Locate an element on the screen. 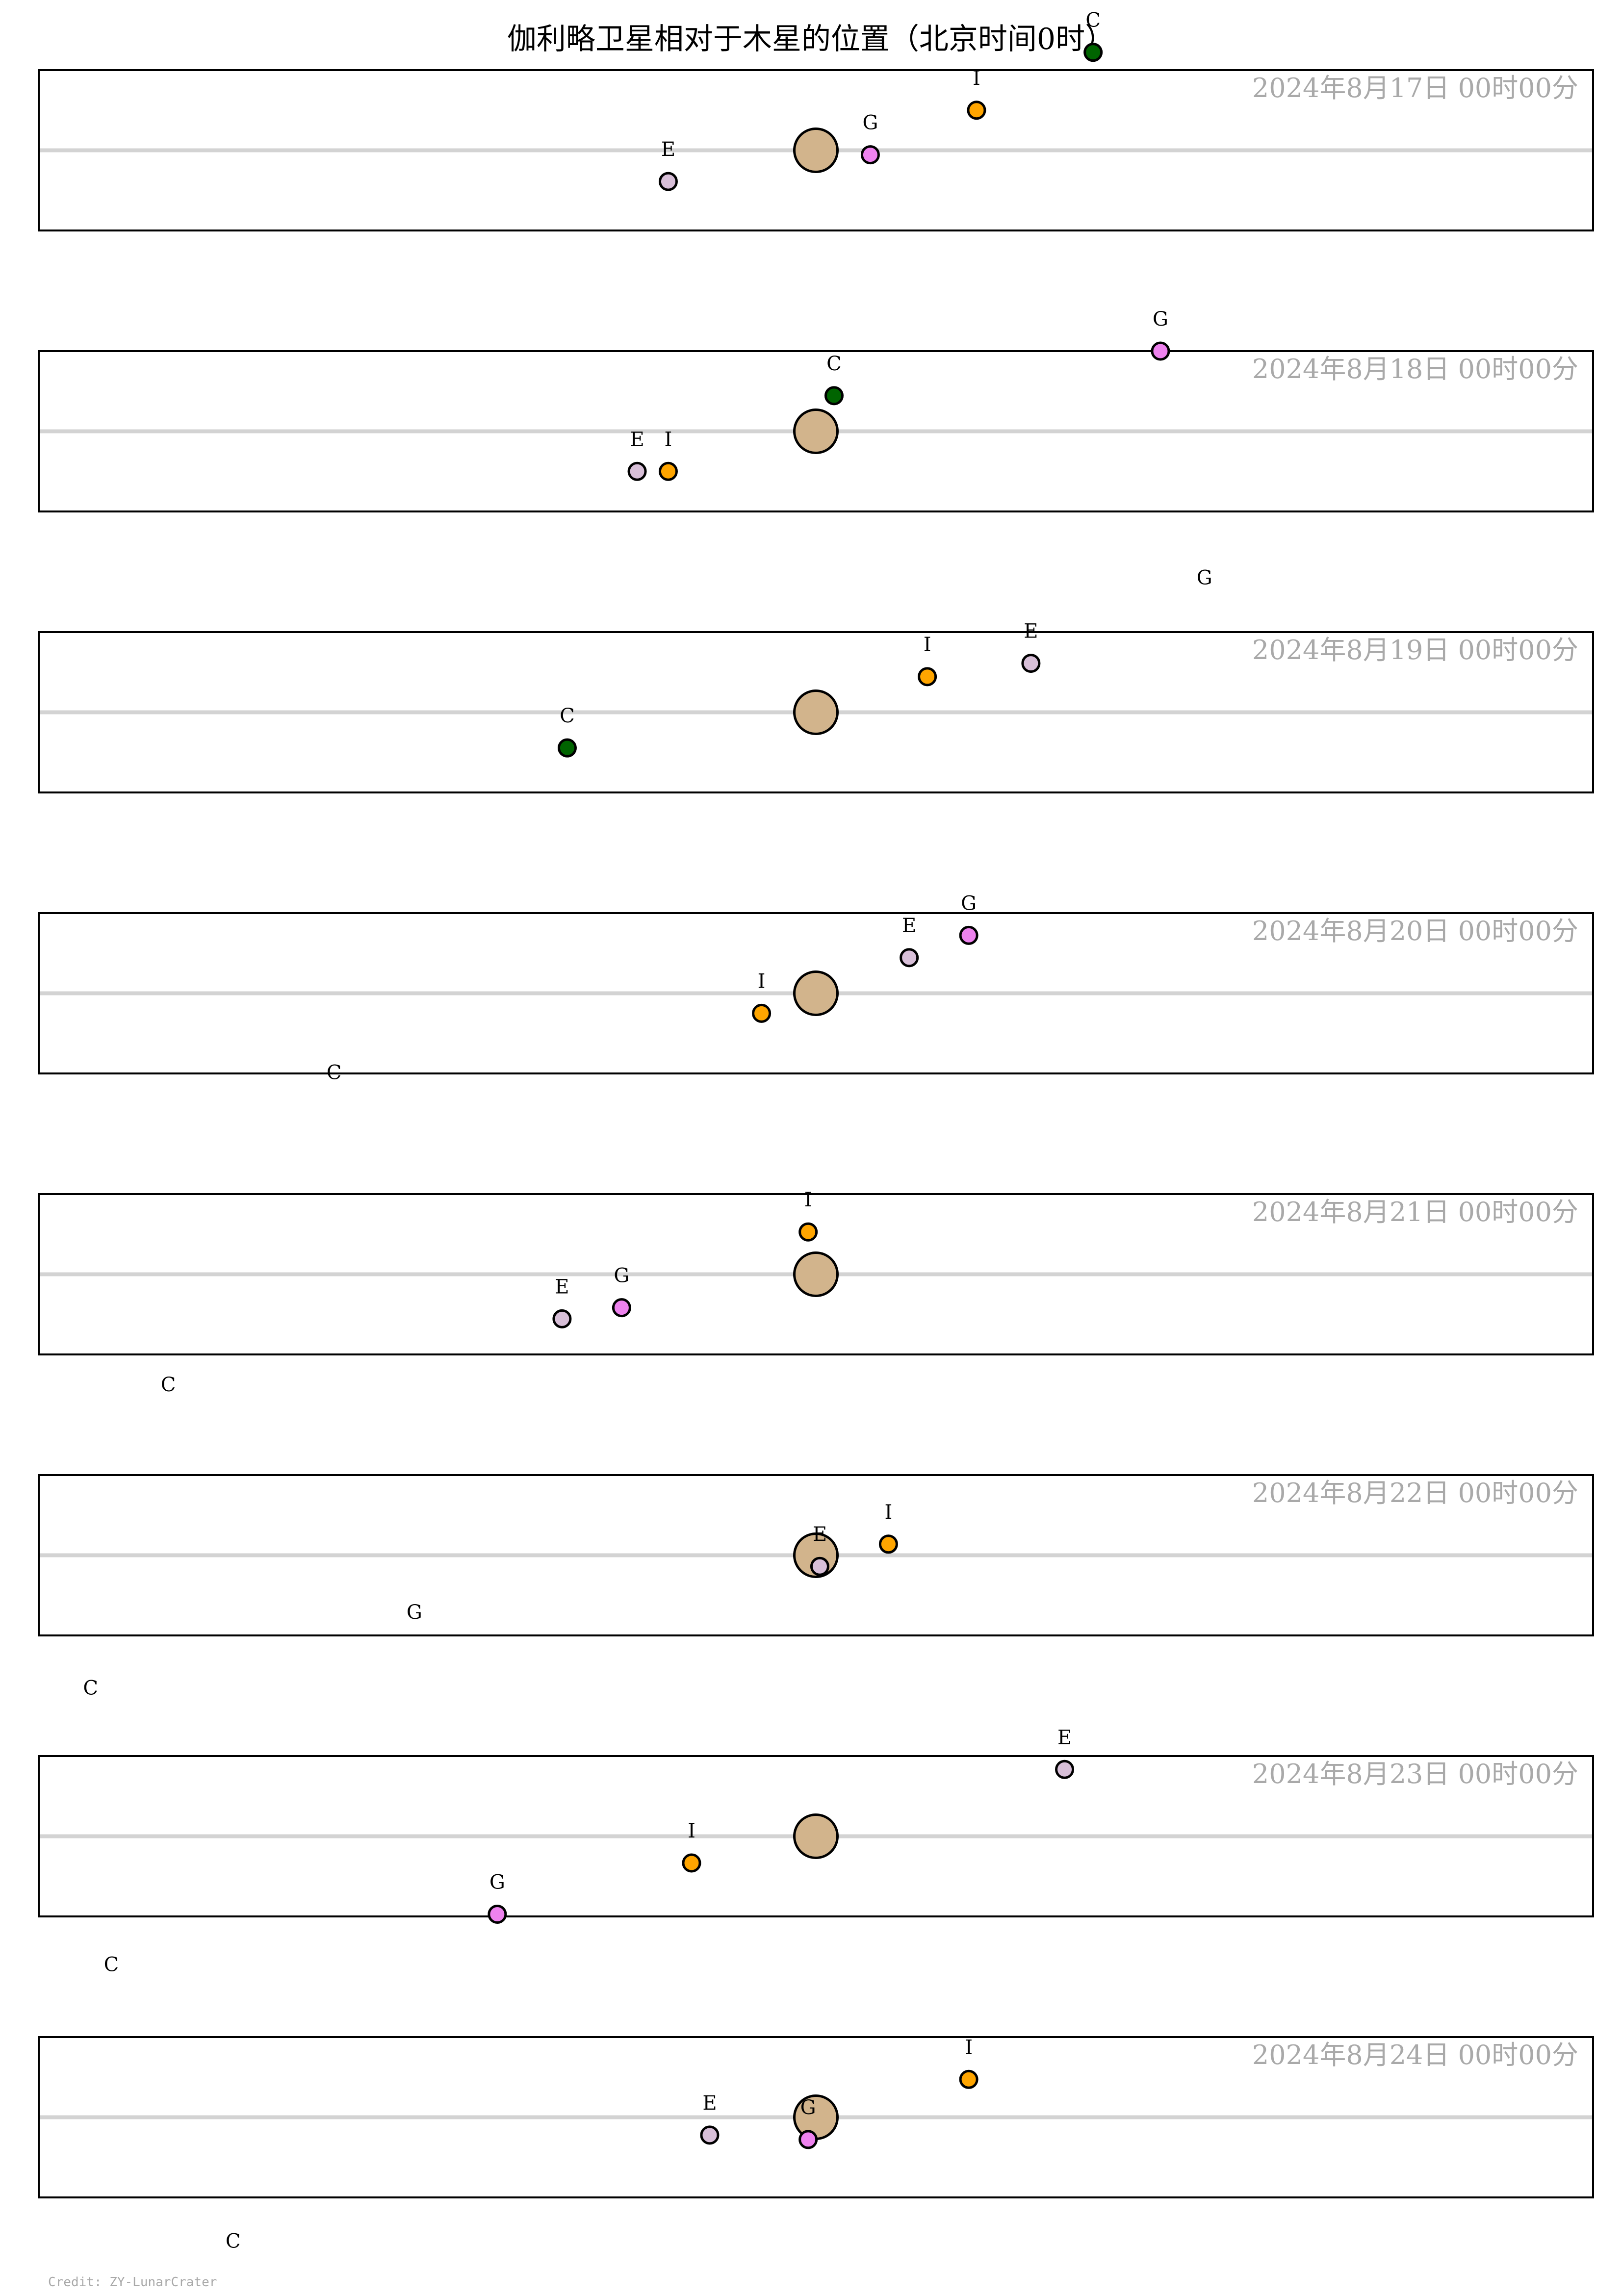 The width and height of the screenshot is (1622, 2296). panel-4: 2024年8月20日 00时00分 I E G C is located at coordinates (816, 988).